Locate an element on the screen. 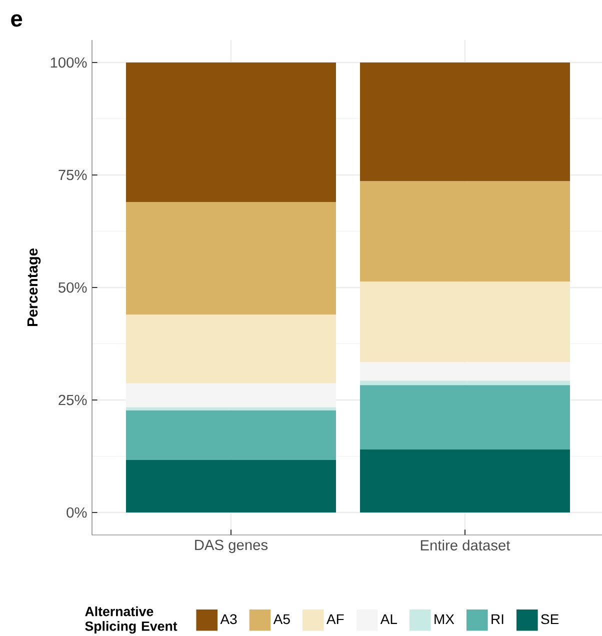  y-axis-title: Percentage is located at coordinates (34, 287).